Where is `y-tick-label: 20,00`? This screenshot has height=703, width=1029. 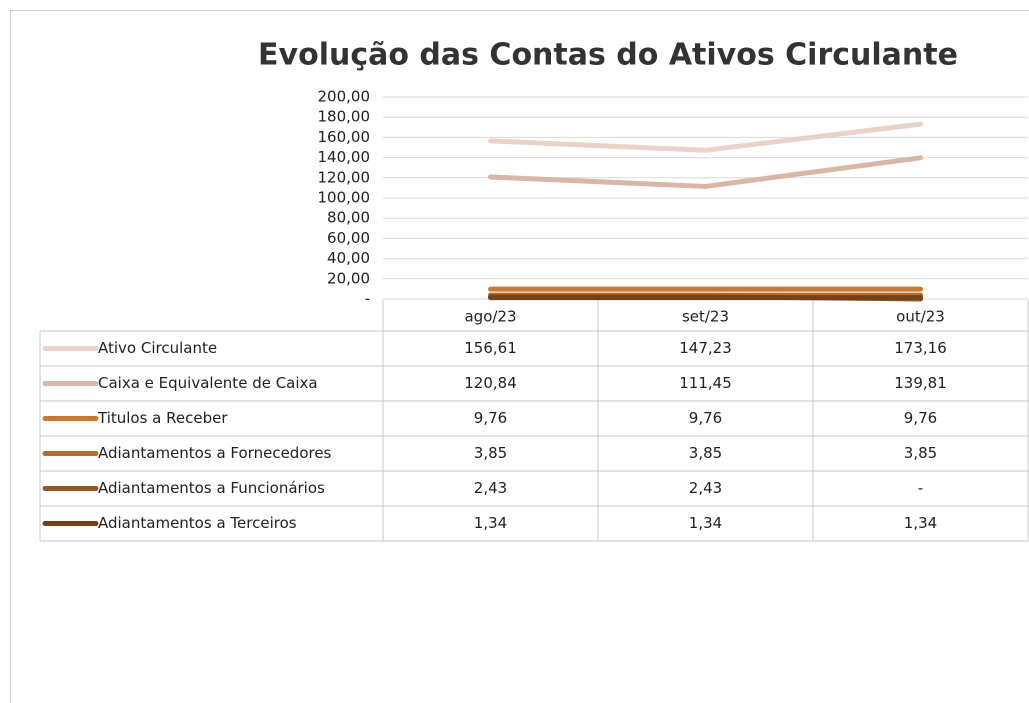 y-tick-label: 20,00 is located at coordinates (348, 278).